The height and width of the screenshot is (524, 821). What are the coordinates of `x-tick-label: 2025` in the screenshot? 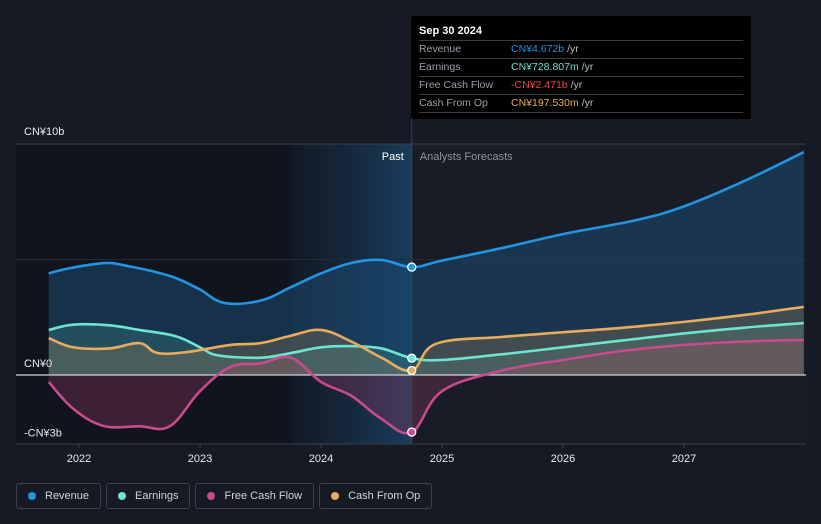 It's located at (442, 459).